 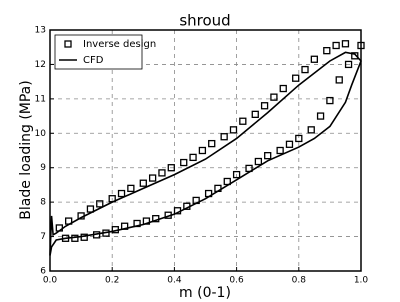 I want to click on legend-label: CFD, so click(x=93, y=60).